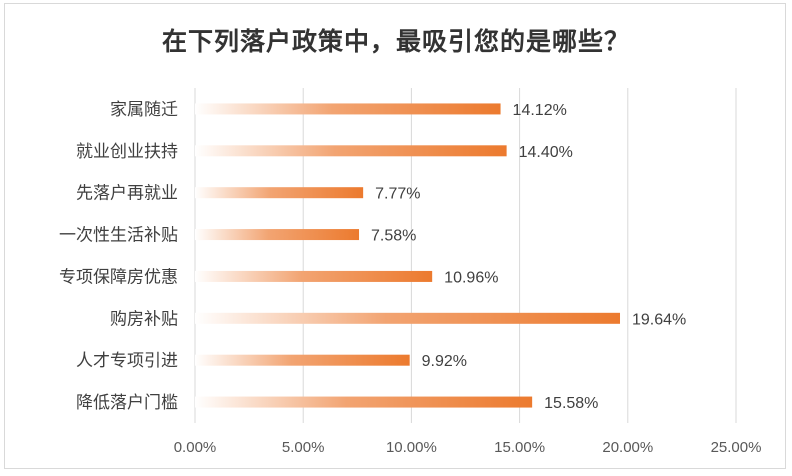  Describe the element at coordinates (127, 152) in the screenshot. I see `category-label: 就业创业扶持` at that location.